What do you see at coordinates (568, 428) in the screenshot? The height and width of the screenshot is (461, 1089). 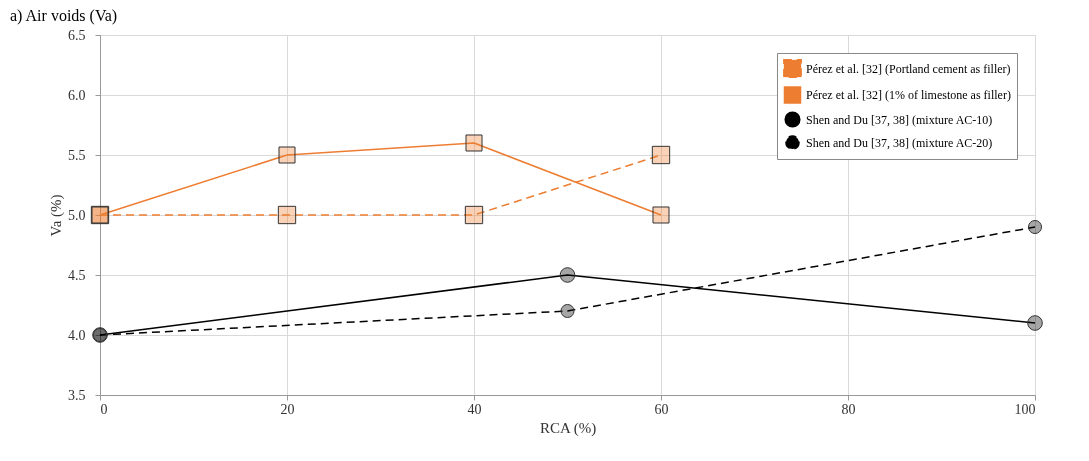 I see `x-axis-title: RCA (%)` at bounding box center [568, 428].